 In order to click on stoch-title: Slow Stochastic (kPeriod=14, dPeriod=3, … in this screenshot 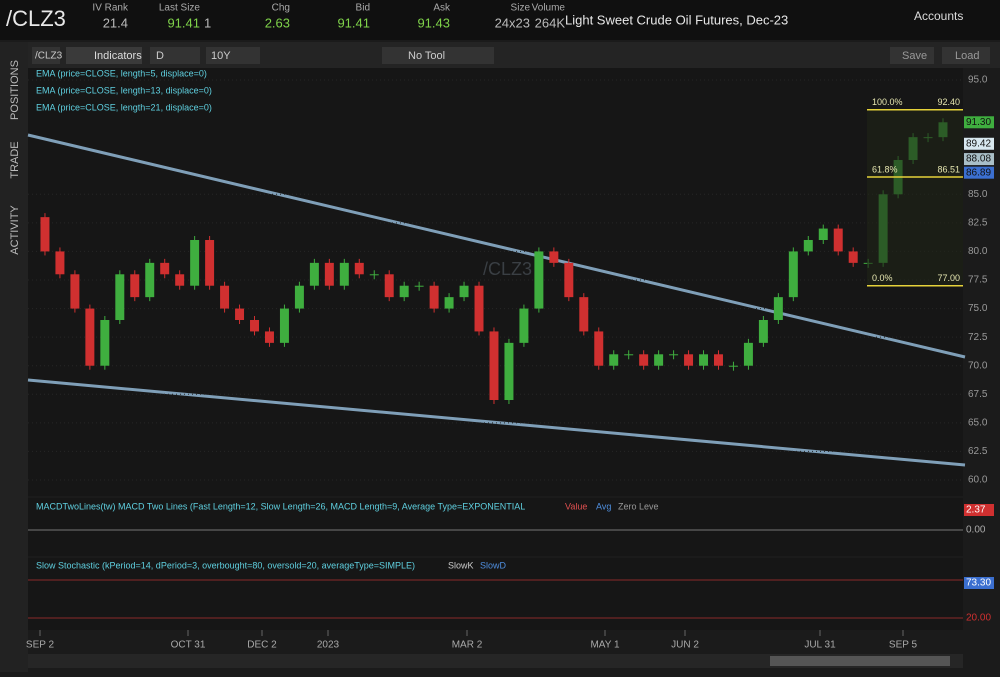, I will do `click(225, 565)`.